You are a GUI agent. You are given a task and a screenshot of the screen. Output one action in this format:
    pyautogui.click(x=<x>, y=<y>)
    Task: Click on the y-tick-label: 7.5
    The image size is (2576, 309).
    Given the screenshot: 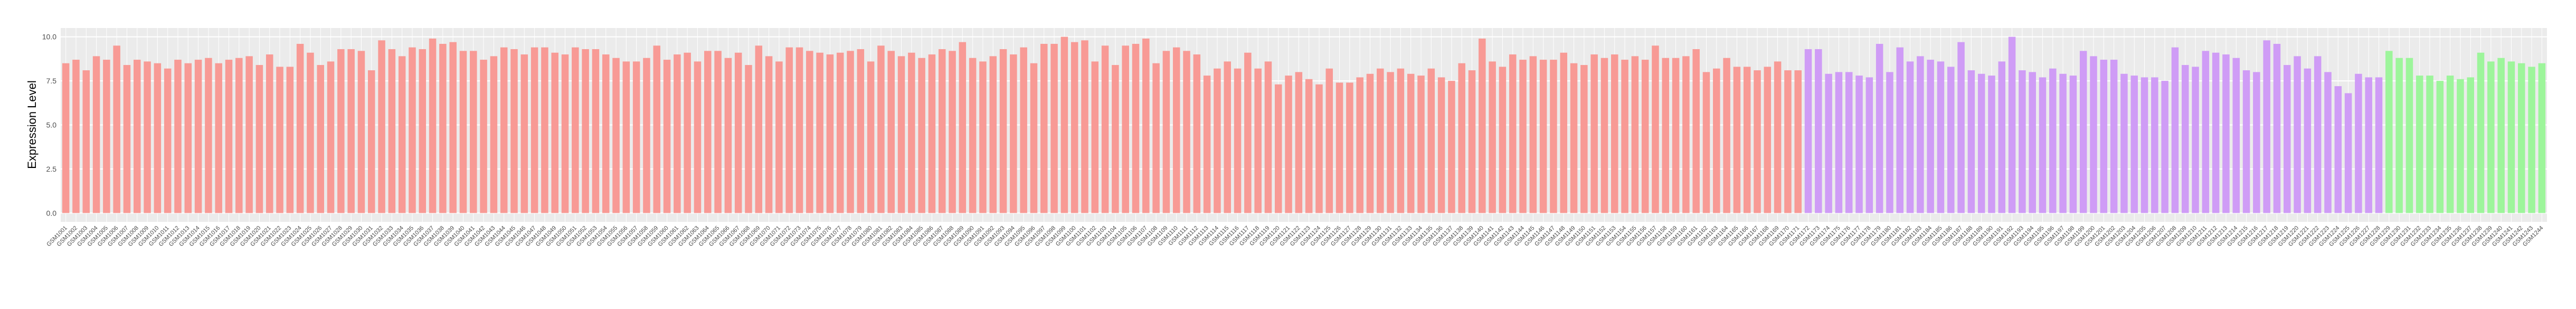 What is the action you would take?
    pyautogui.click(x=51, y=81)
    